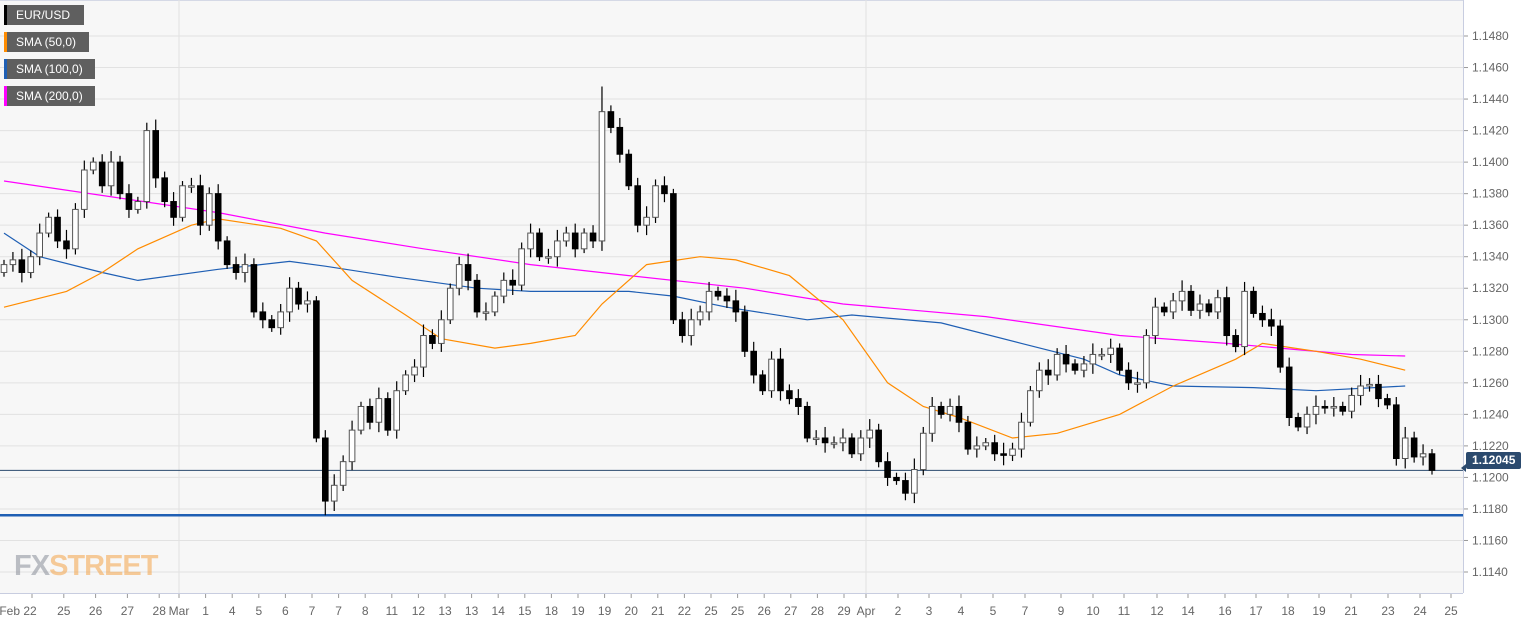 The width and height of the screenshot is (1534, 626). I want to click on x-tick-label: 24, so click(1420, 611).